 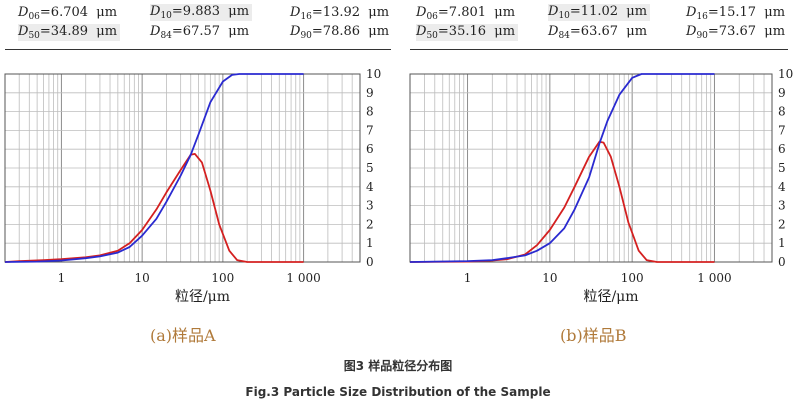 What do you see at coordinates (200, 32) in the screenshot?
I see `stat-d84-a: D84=67.57 μm` at bounding box center [200, 32].